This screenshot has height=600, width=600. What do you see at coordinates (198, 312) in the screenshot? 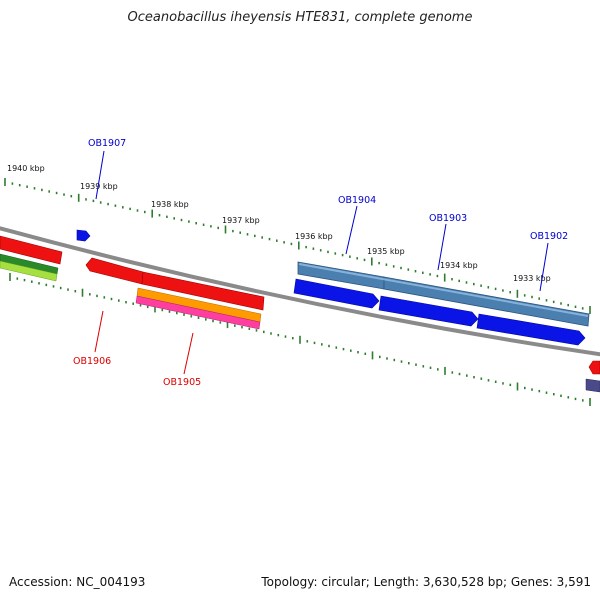
I see `gene-ob1905-pink` at bounding box center [198, 312].